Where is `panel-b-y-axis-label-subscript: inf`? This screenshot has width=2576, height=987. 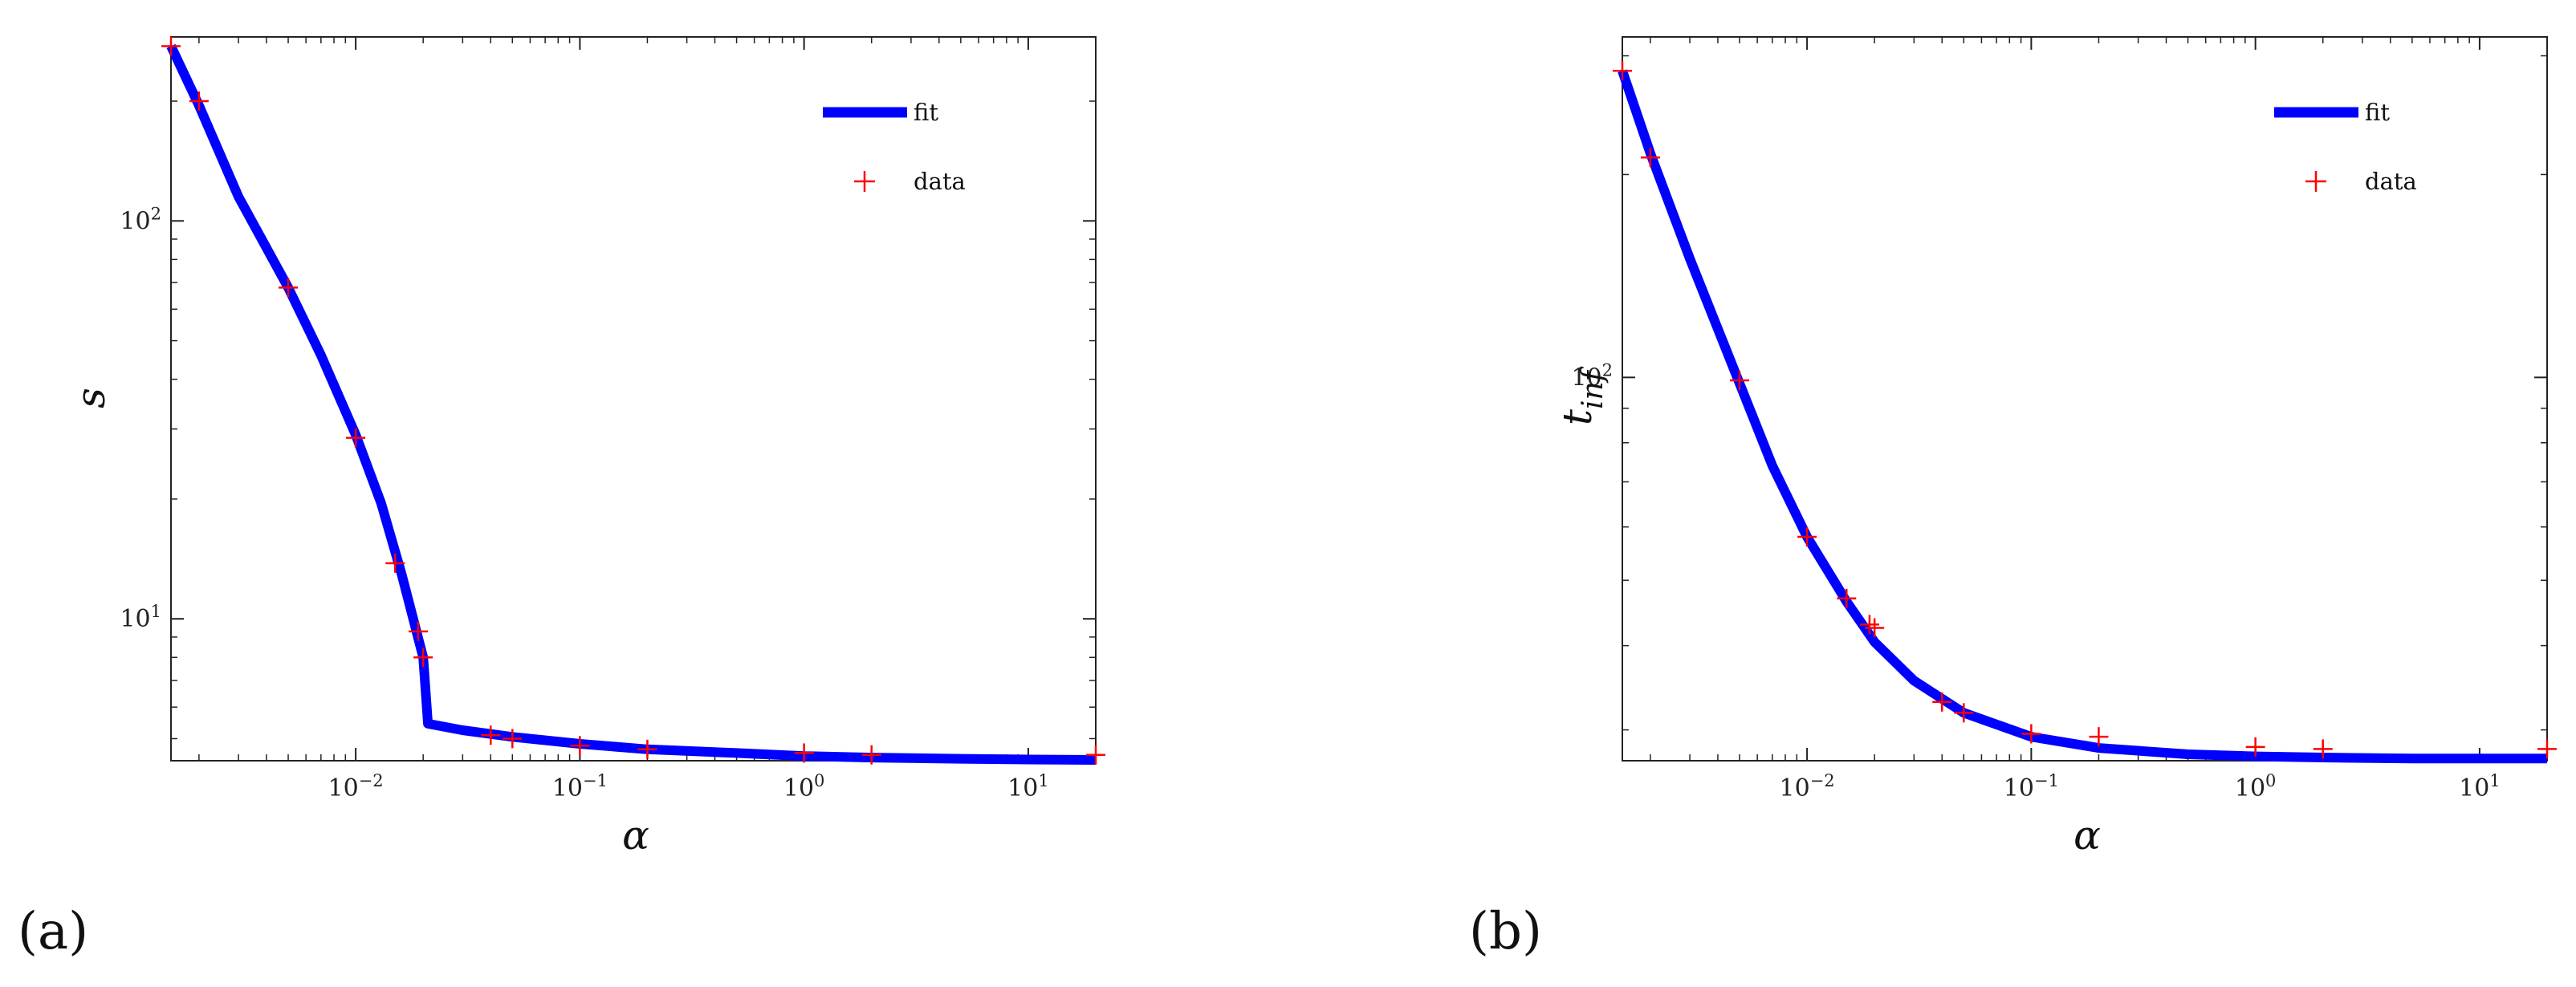 panel-b-y-axis-label-subscript: inf is located at coordinates (1593, 387).